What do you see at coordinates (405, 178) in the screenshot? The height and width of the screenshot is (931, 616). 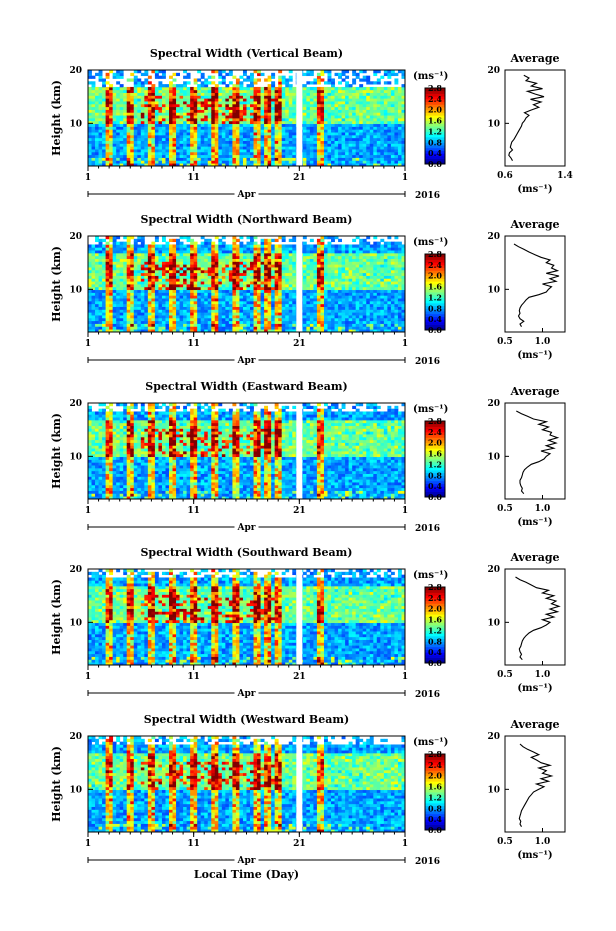 I see `x-tick-label: 1` at bounding box center [405, 178].